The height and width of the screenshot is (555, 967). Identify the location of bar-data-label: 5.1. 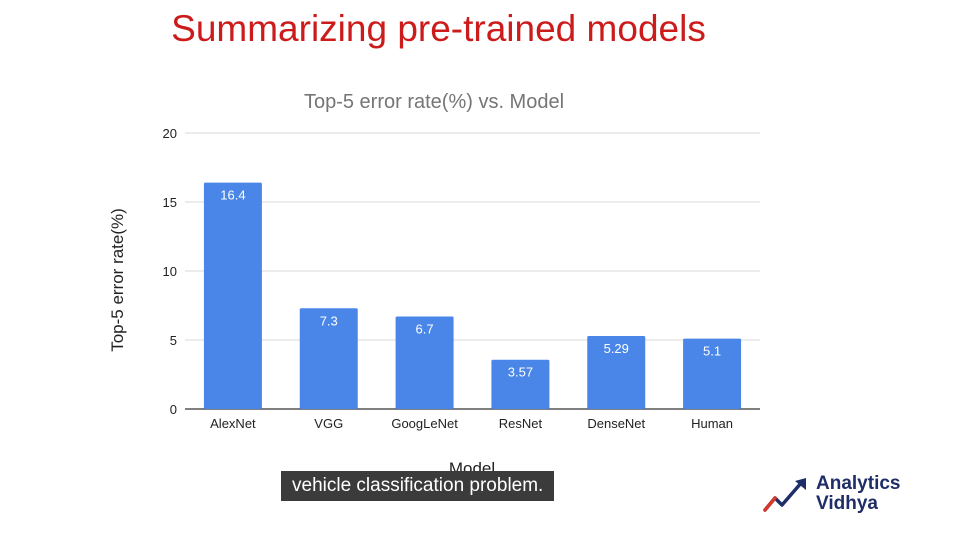
(712, 351).